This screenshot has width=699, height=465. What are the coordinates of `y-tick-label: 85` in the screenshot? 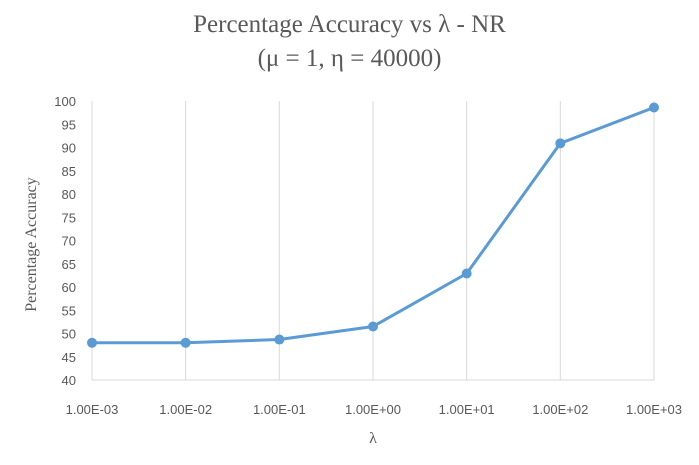 It's located at (69, 171).